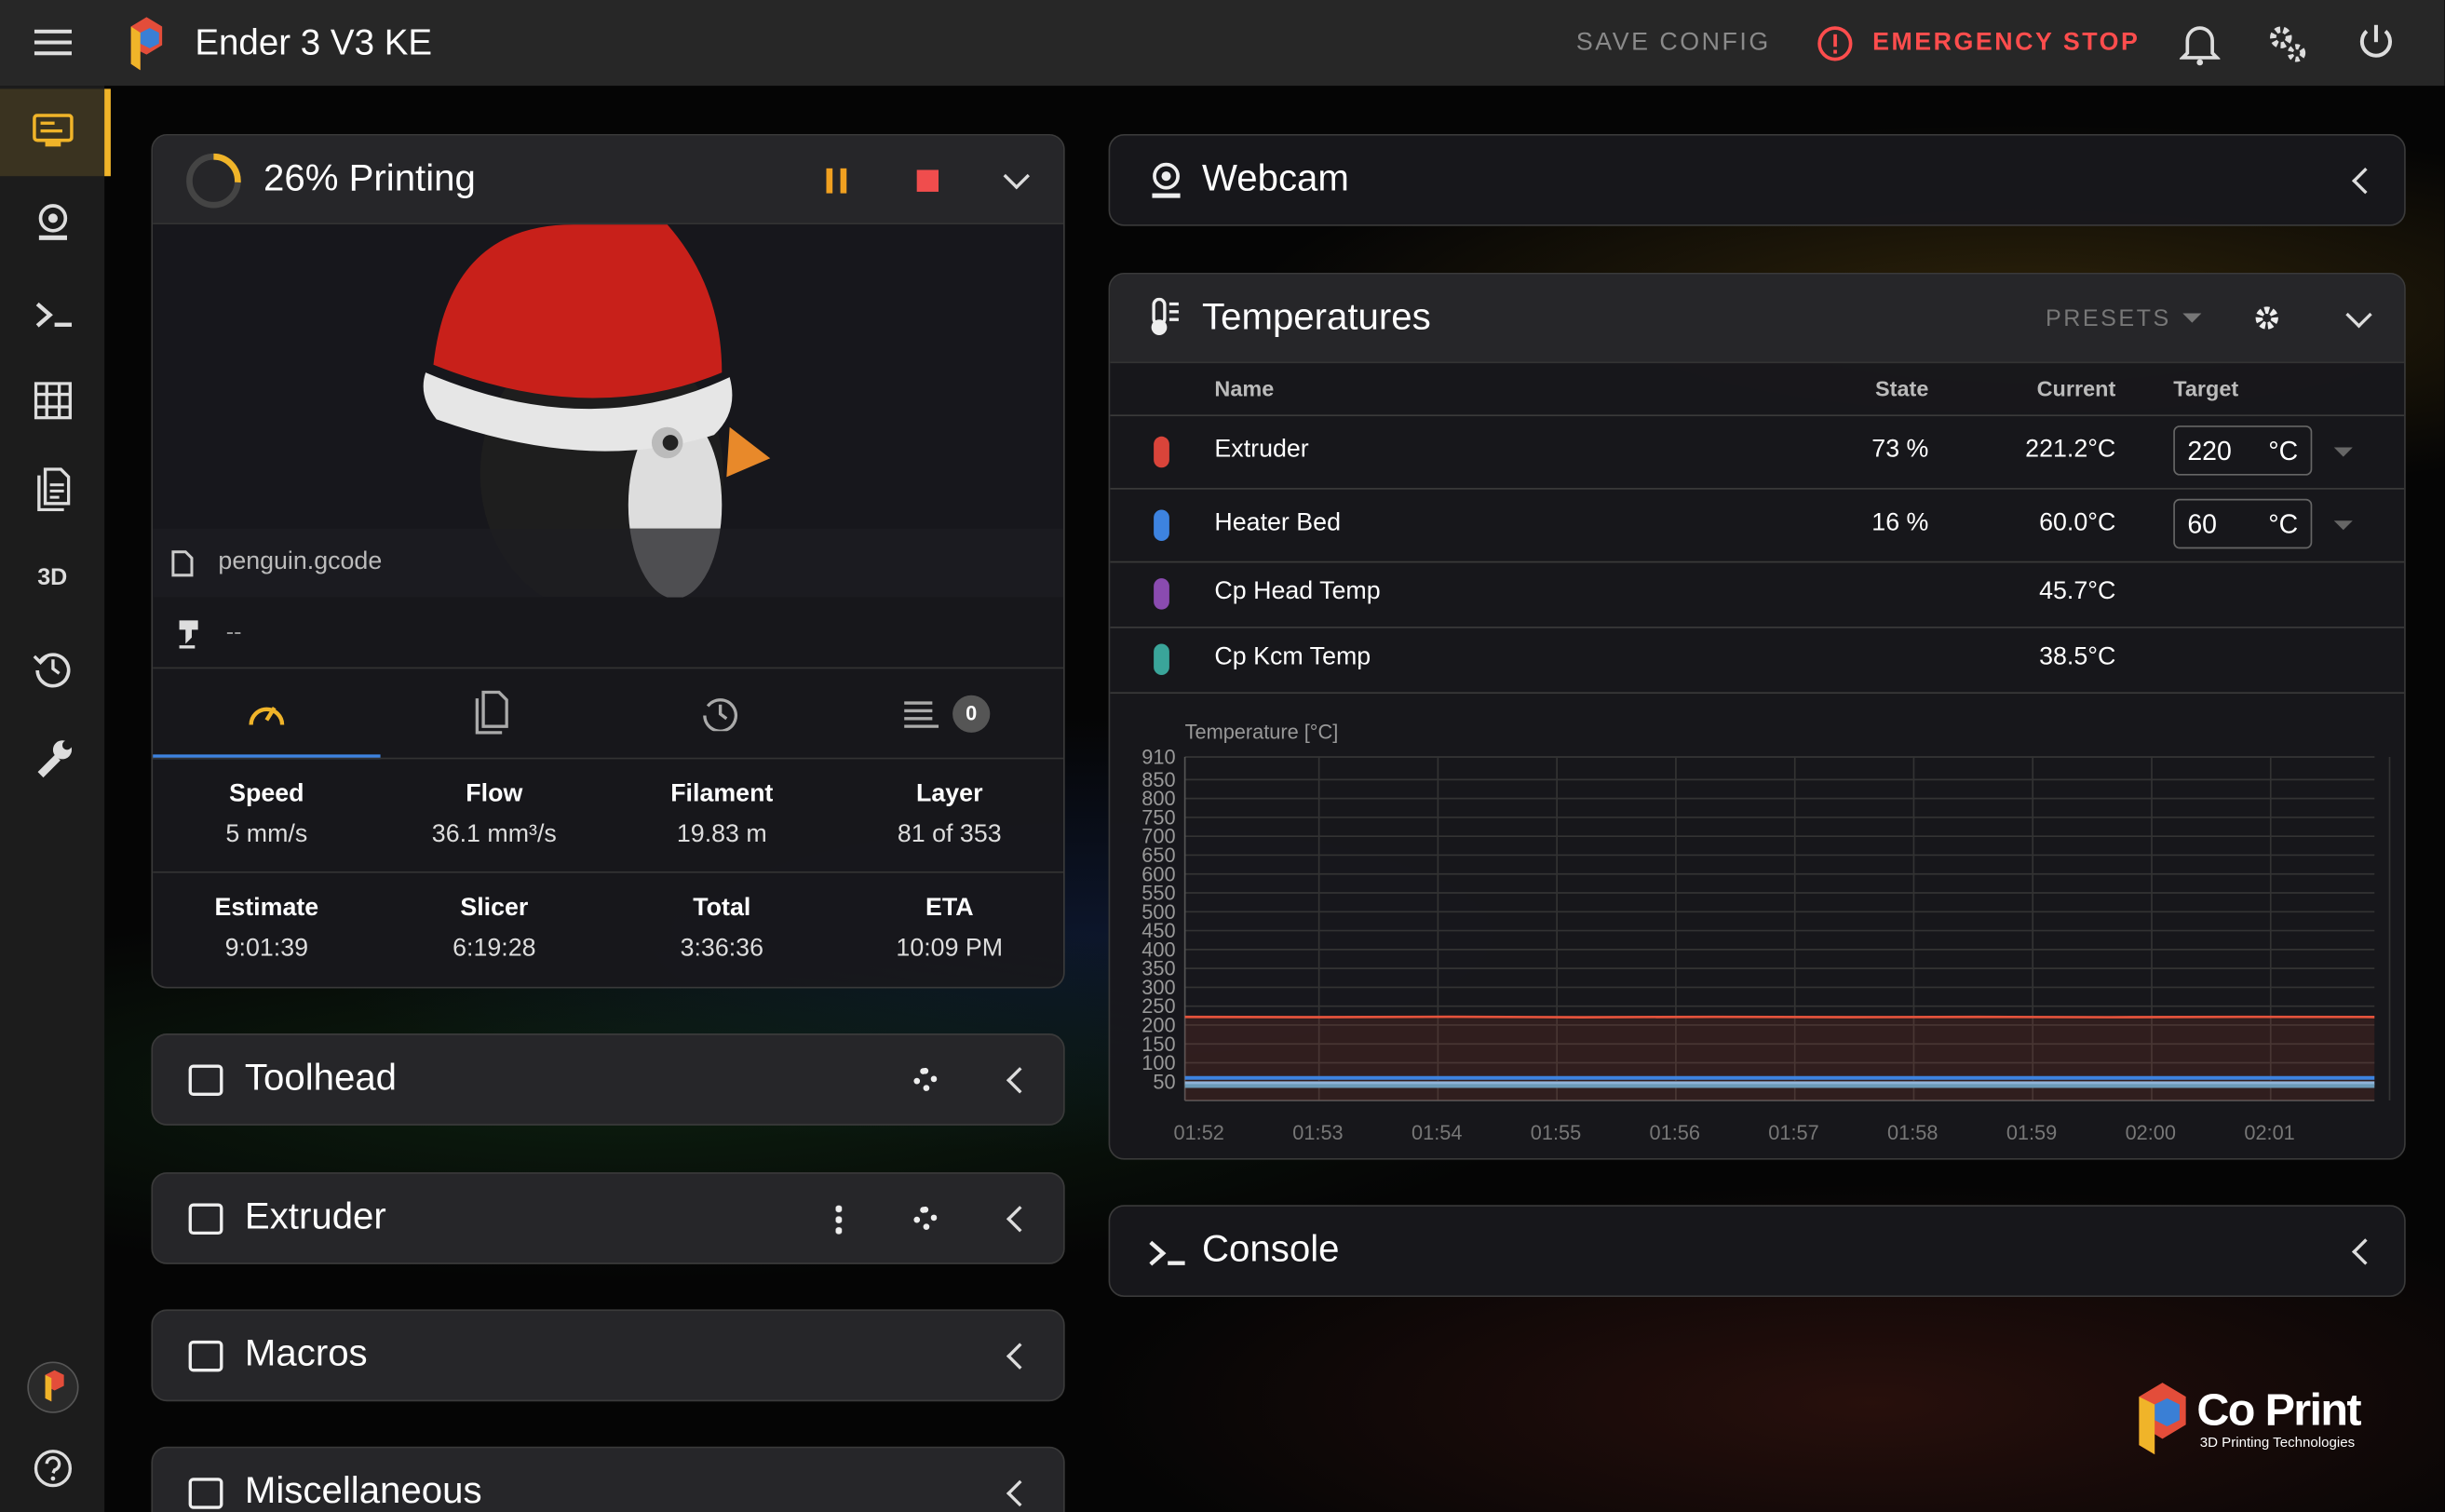 This screenshot has width=2445, height=1512. Describe the element at coordinates (2077, 522) in the screenshot. I see `sensor-current: 60.0°C` at that location.